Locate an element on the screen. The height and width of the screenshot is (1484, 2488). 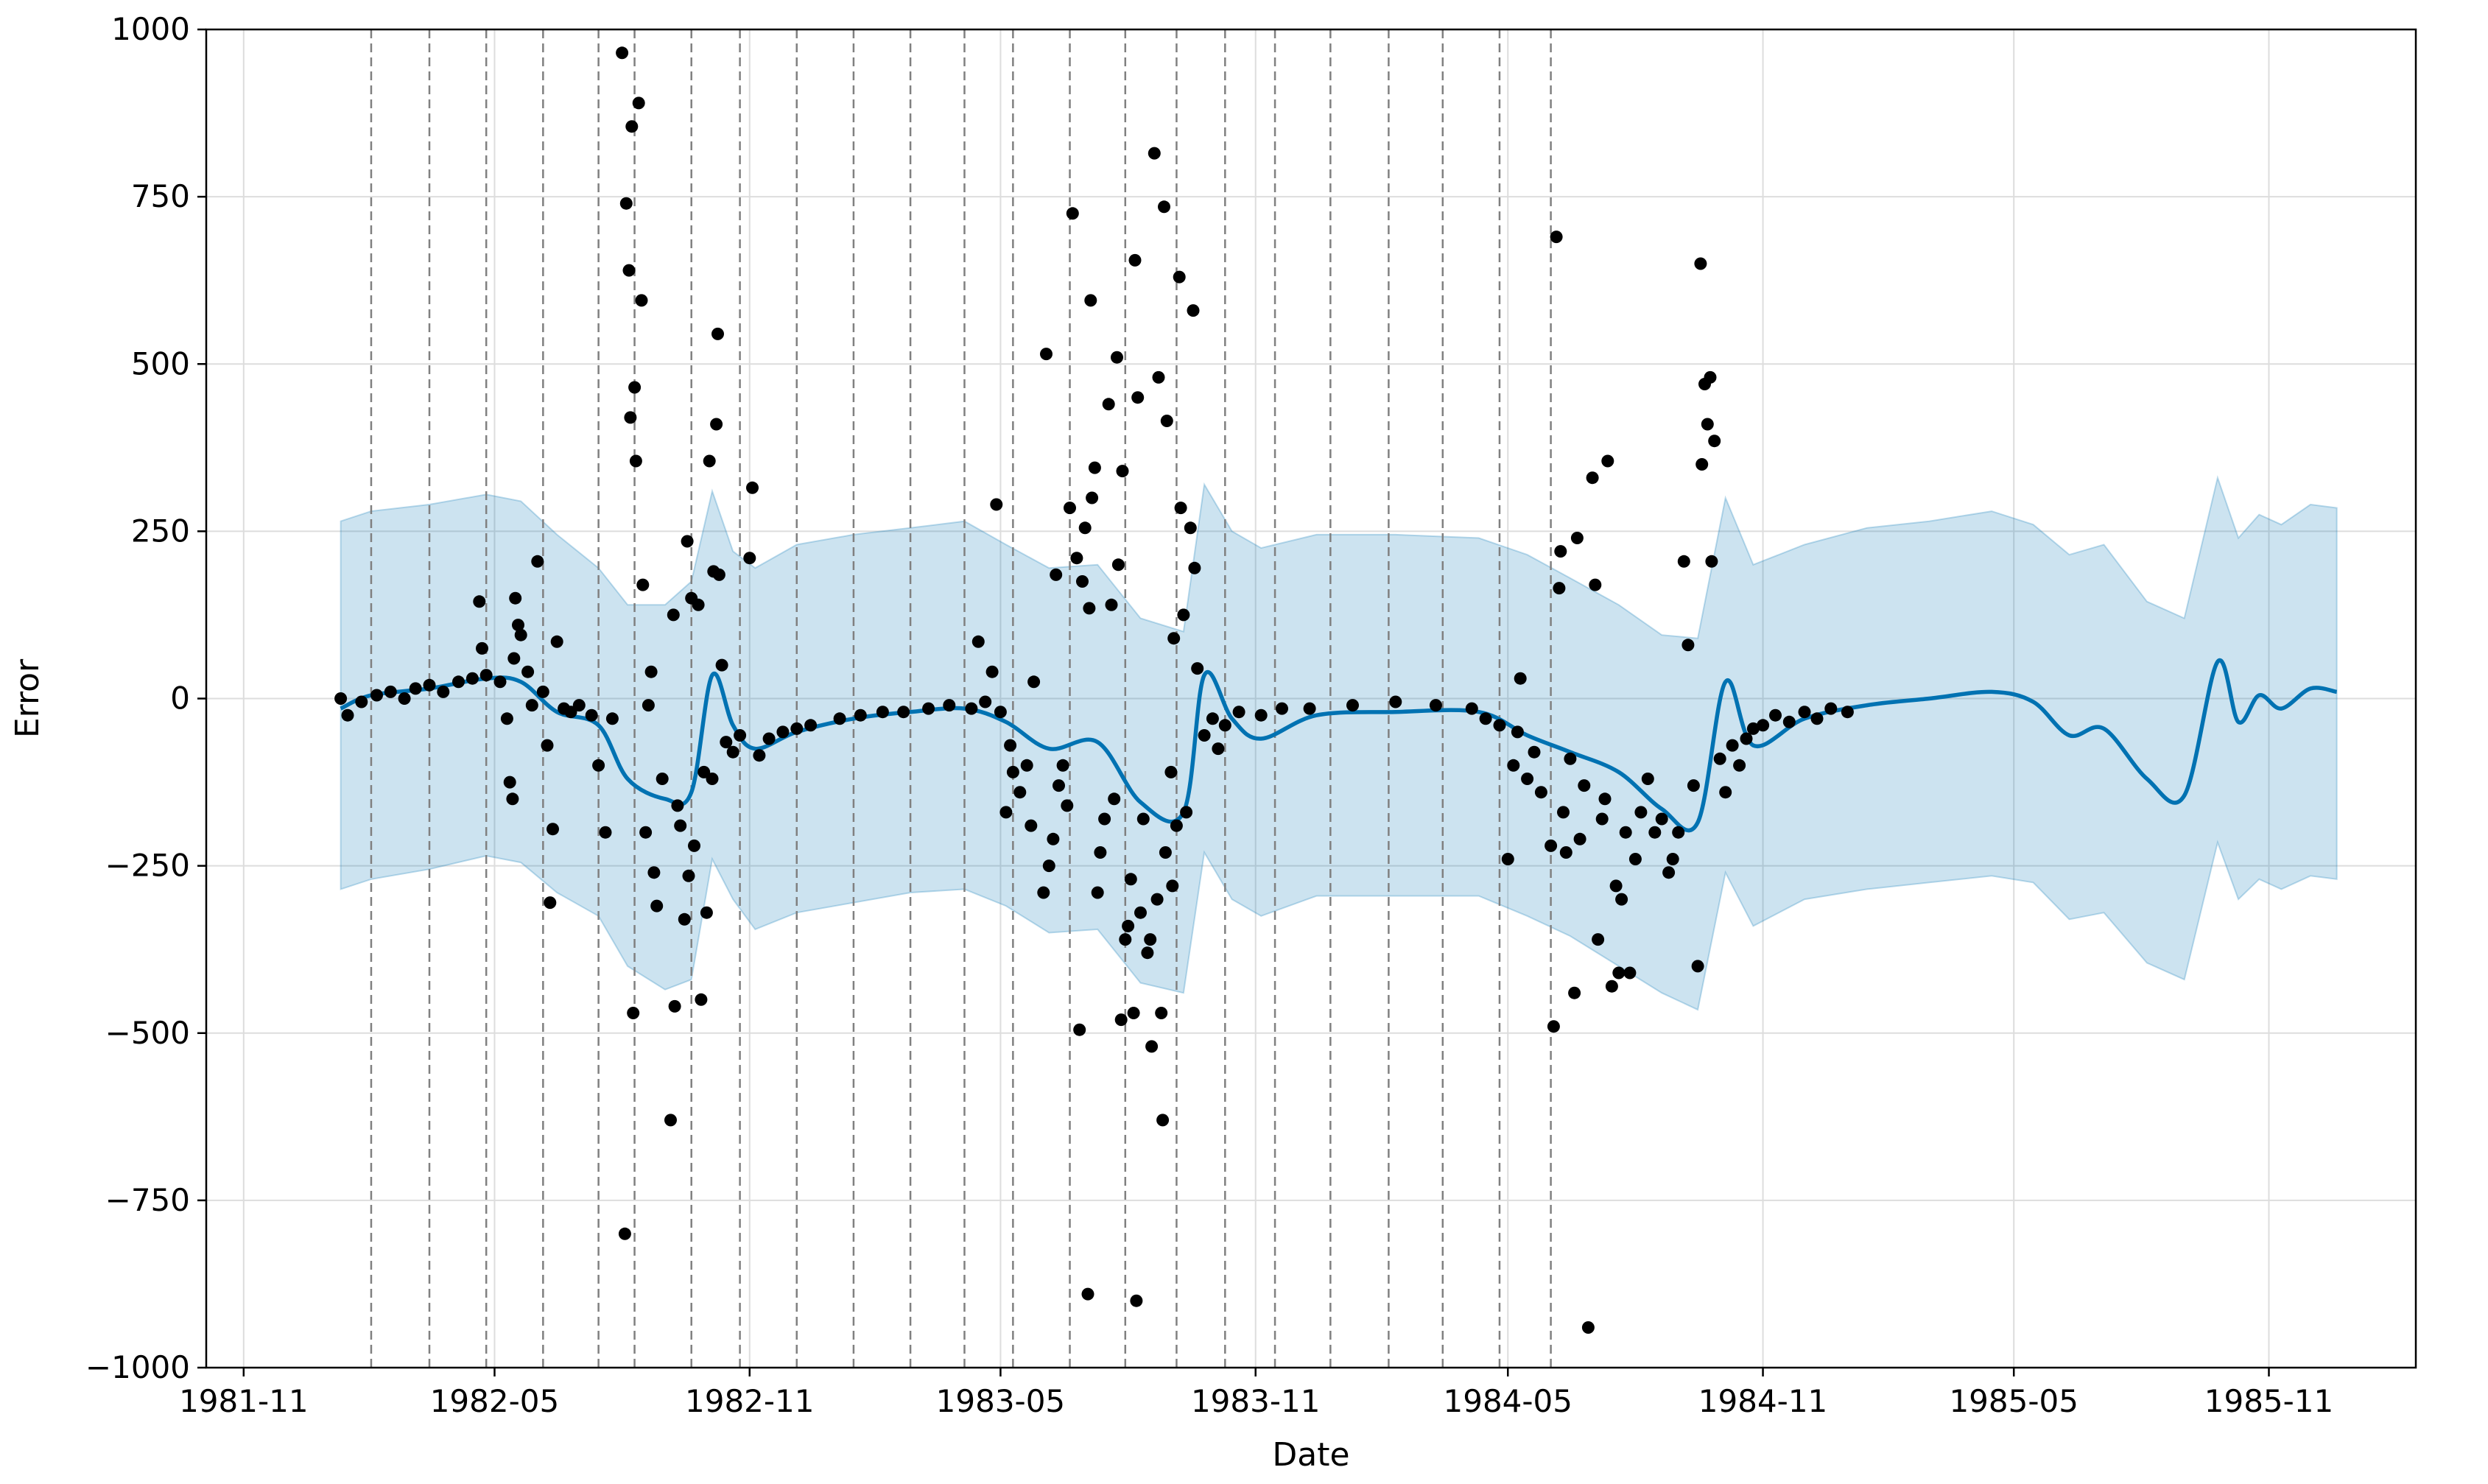
forecast-line is located at coordinates (1339, 746).